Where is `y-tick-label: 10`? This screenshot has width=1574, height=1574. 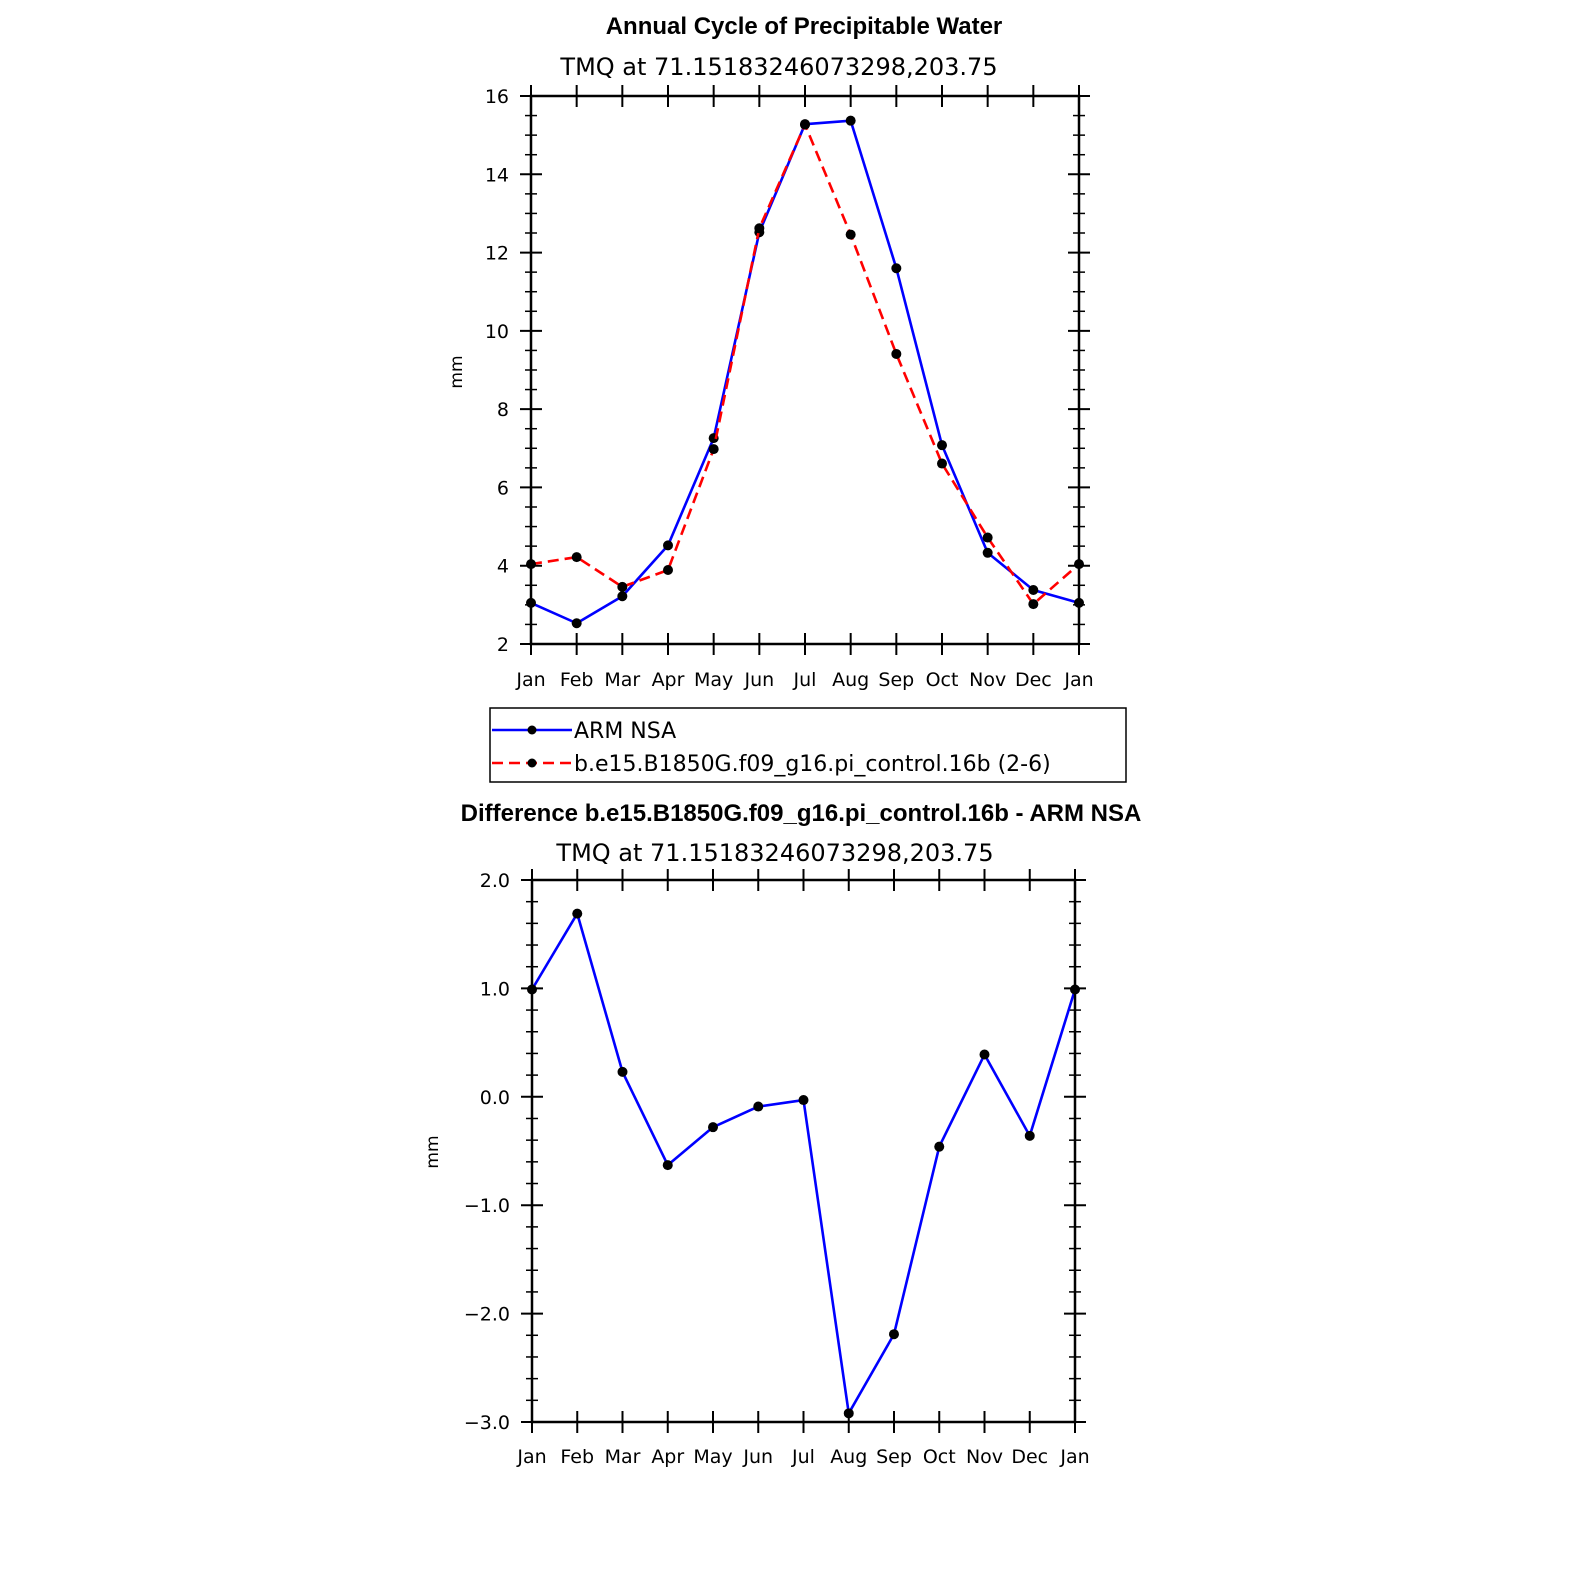 y-tick-label: 10 is located at coordinates (497, 332).